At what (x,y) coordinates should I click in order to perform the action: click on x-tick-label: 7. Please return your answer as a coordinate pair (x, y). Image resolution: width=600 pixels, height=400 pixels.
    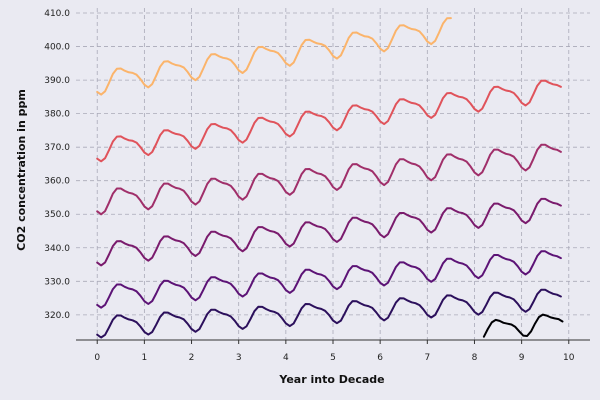
    Looking at the image, I should click on (427, 358).